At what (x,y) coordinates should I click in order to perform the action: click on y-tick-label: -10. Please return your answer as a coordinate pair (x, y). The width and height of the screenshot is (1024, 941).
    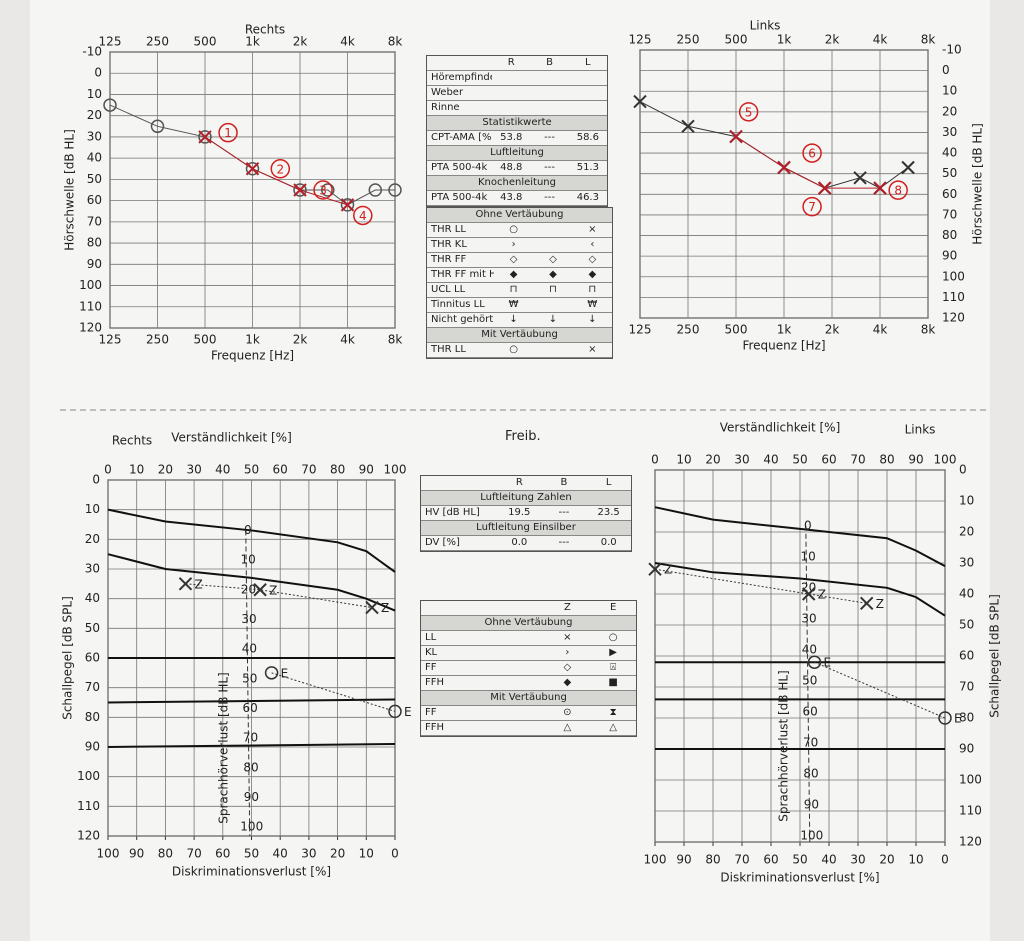
    Looking at the image, I should click on (952, 50).